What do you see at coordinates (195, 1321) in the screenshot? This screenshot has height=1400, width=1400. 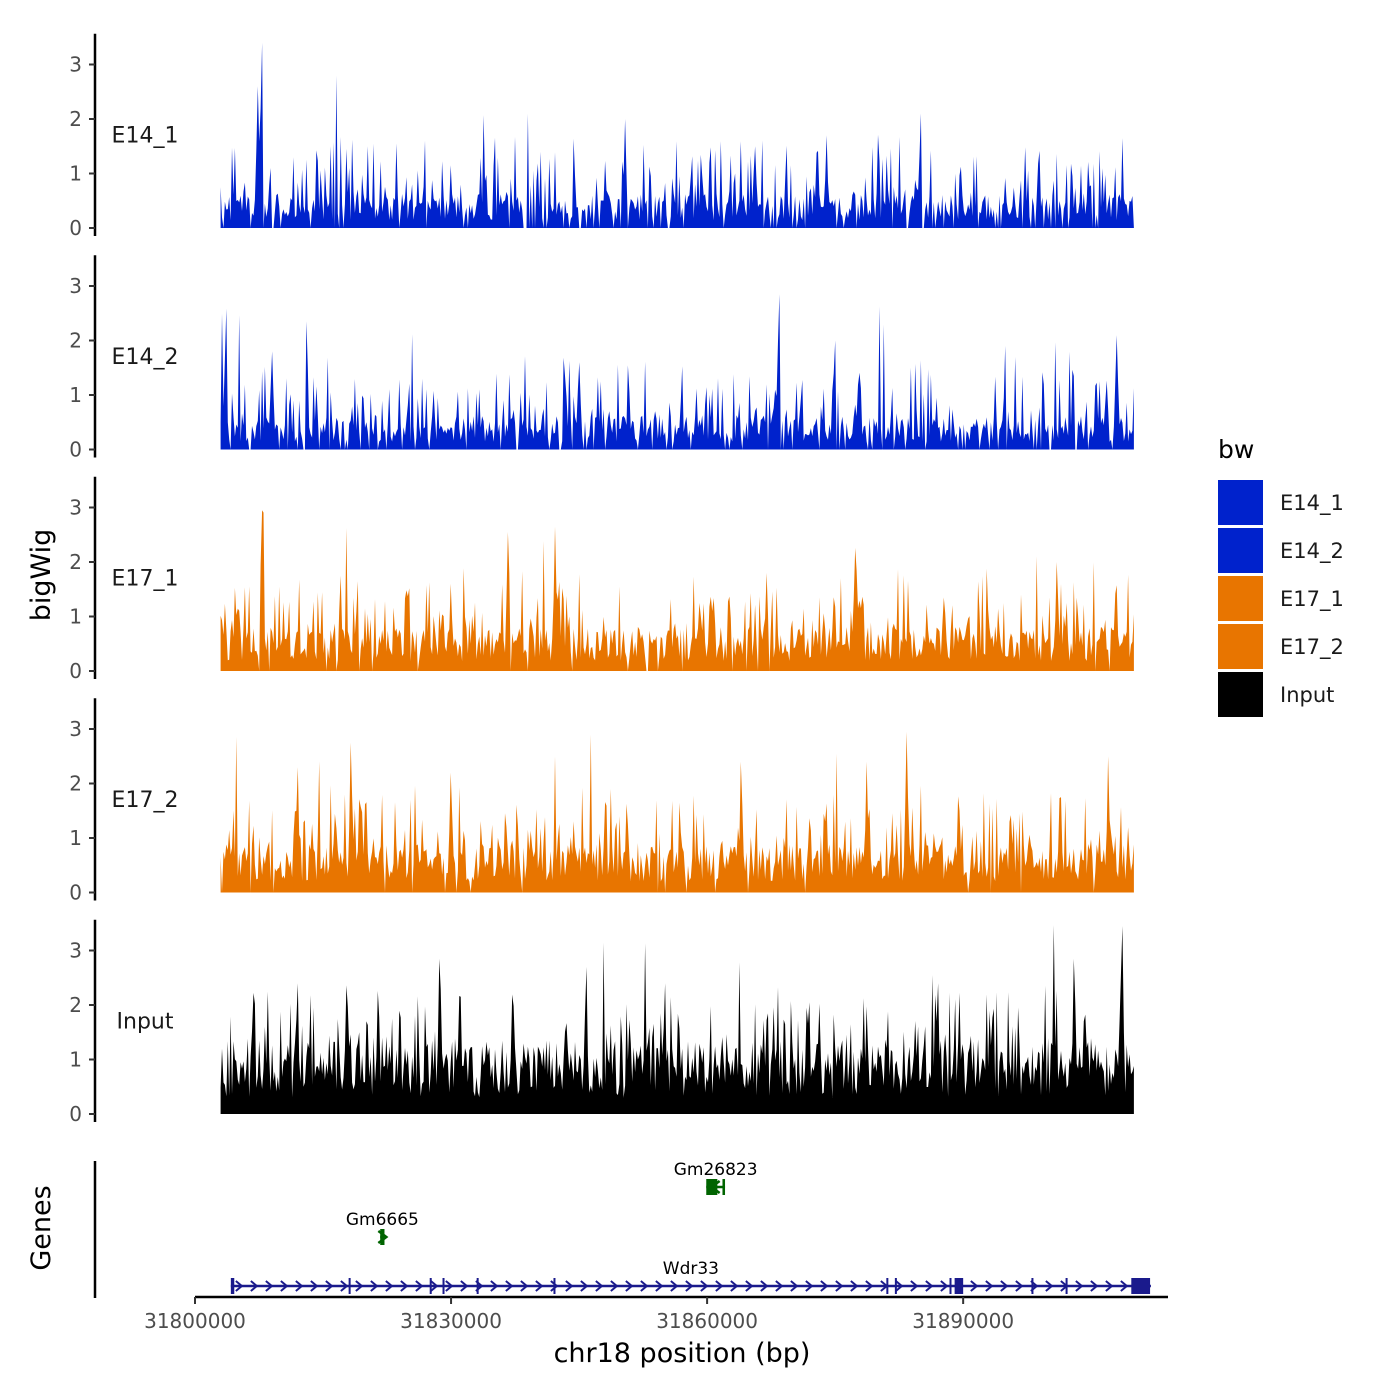 I see `x-tick-label: 31800000` at bounding box center [195, 1321].